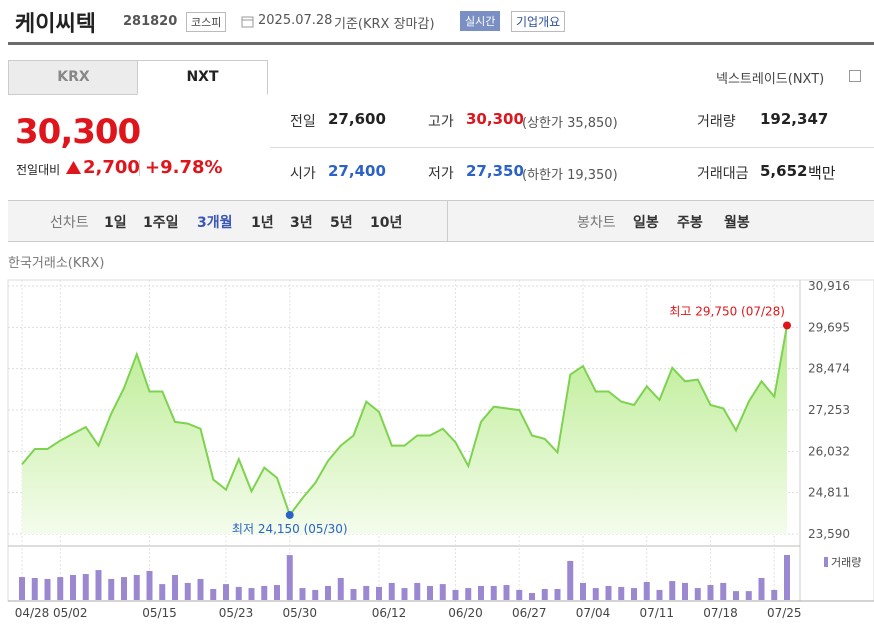 The width and height of the screenshot is (874, 631). Describe the element at coordinates (215, 223) in the screenshot. I see `period: 3개월` at that location.